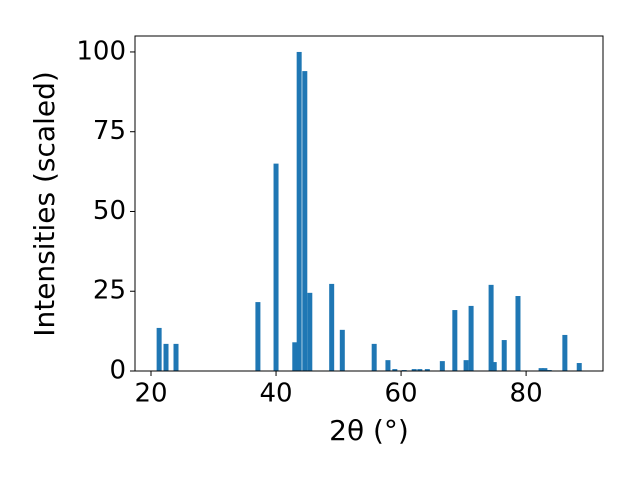 The image size is (640, 480). What do you see at coordinates (109, 211) in the screenshot?
I see `y-tick-label: 50` at bounding box center [109, 211].